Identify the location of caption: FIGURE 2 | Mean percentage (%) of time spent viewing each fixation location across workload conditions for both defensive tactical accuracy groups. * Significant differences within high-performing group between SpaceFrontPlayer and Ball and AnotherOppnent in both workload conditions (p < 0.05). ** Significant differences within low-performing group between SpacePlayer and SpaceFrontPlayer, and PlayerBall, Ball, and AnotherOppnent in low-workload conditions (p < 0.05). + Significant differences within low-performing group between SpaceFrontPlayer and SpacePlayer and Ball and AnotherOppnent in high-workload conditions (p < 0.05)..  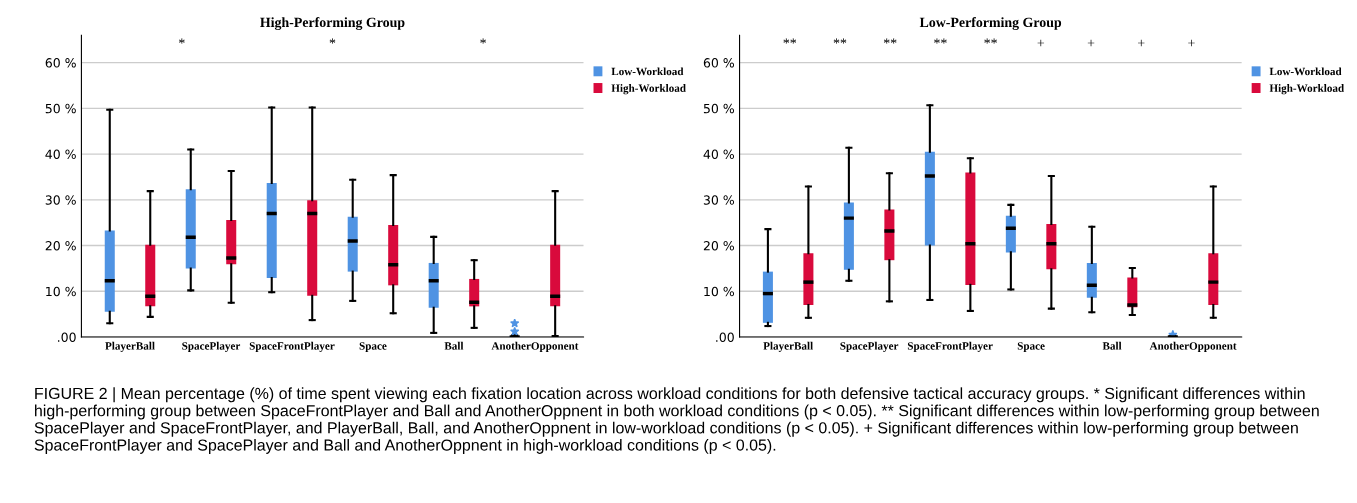
(676, 420).